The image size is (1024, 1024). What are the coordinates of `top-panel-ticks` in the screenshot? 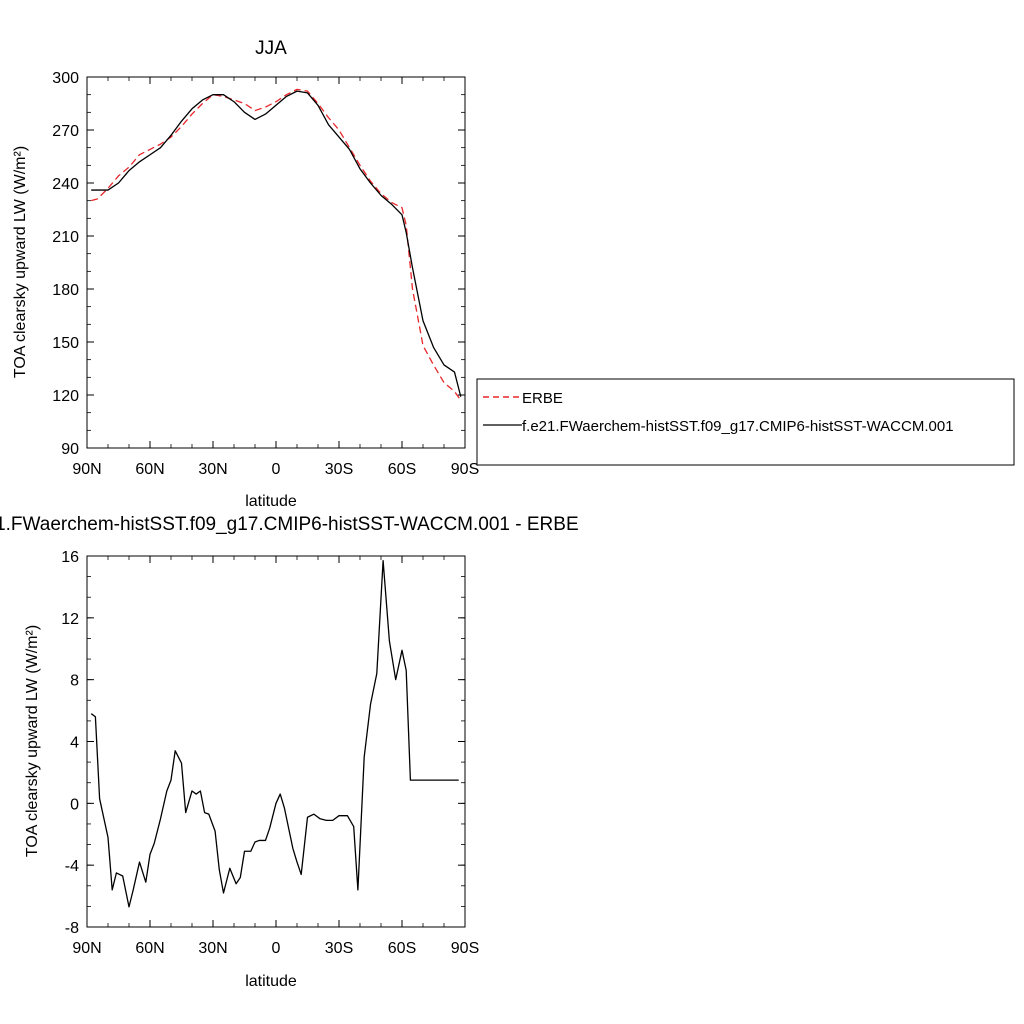 It's located at (276, 262).